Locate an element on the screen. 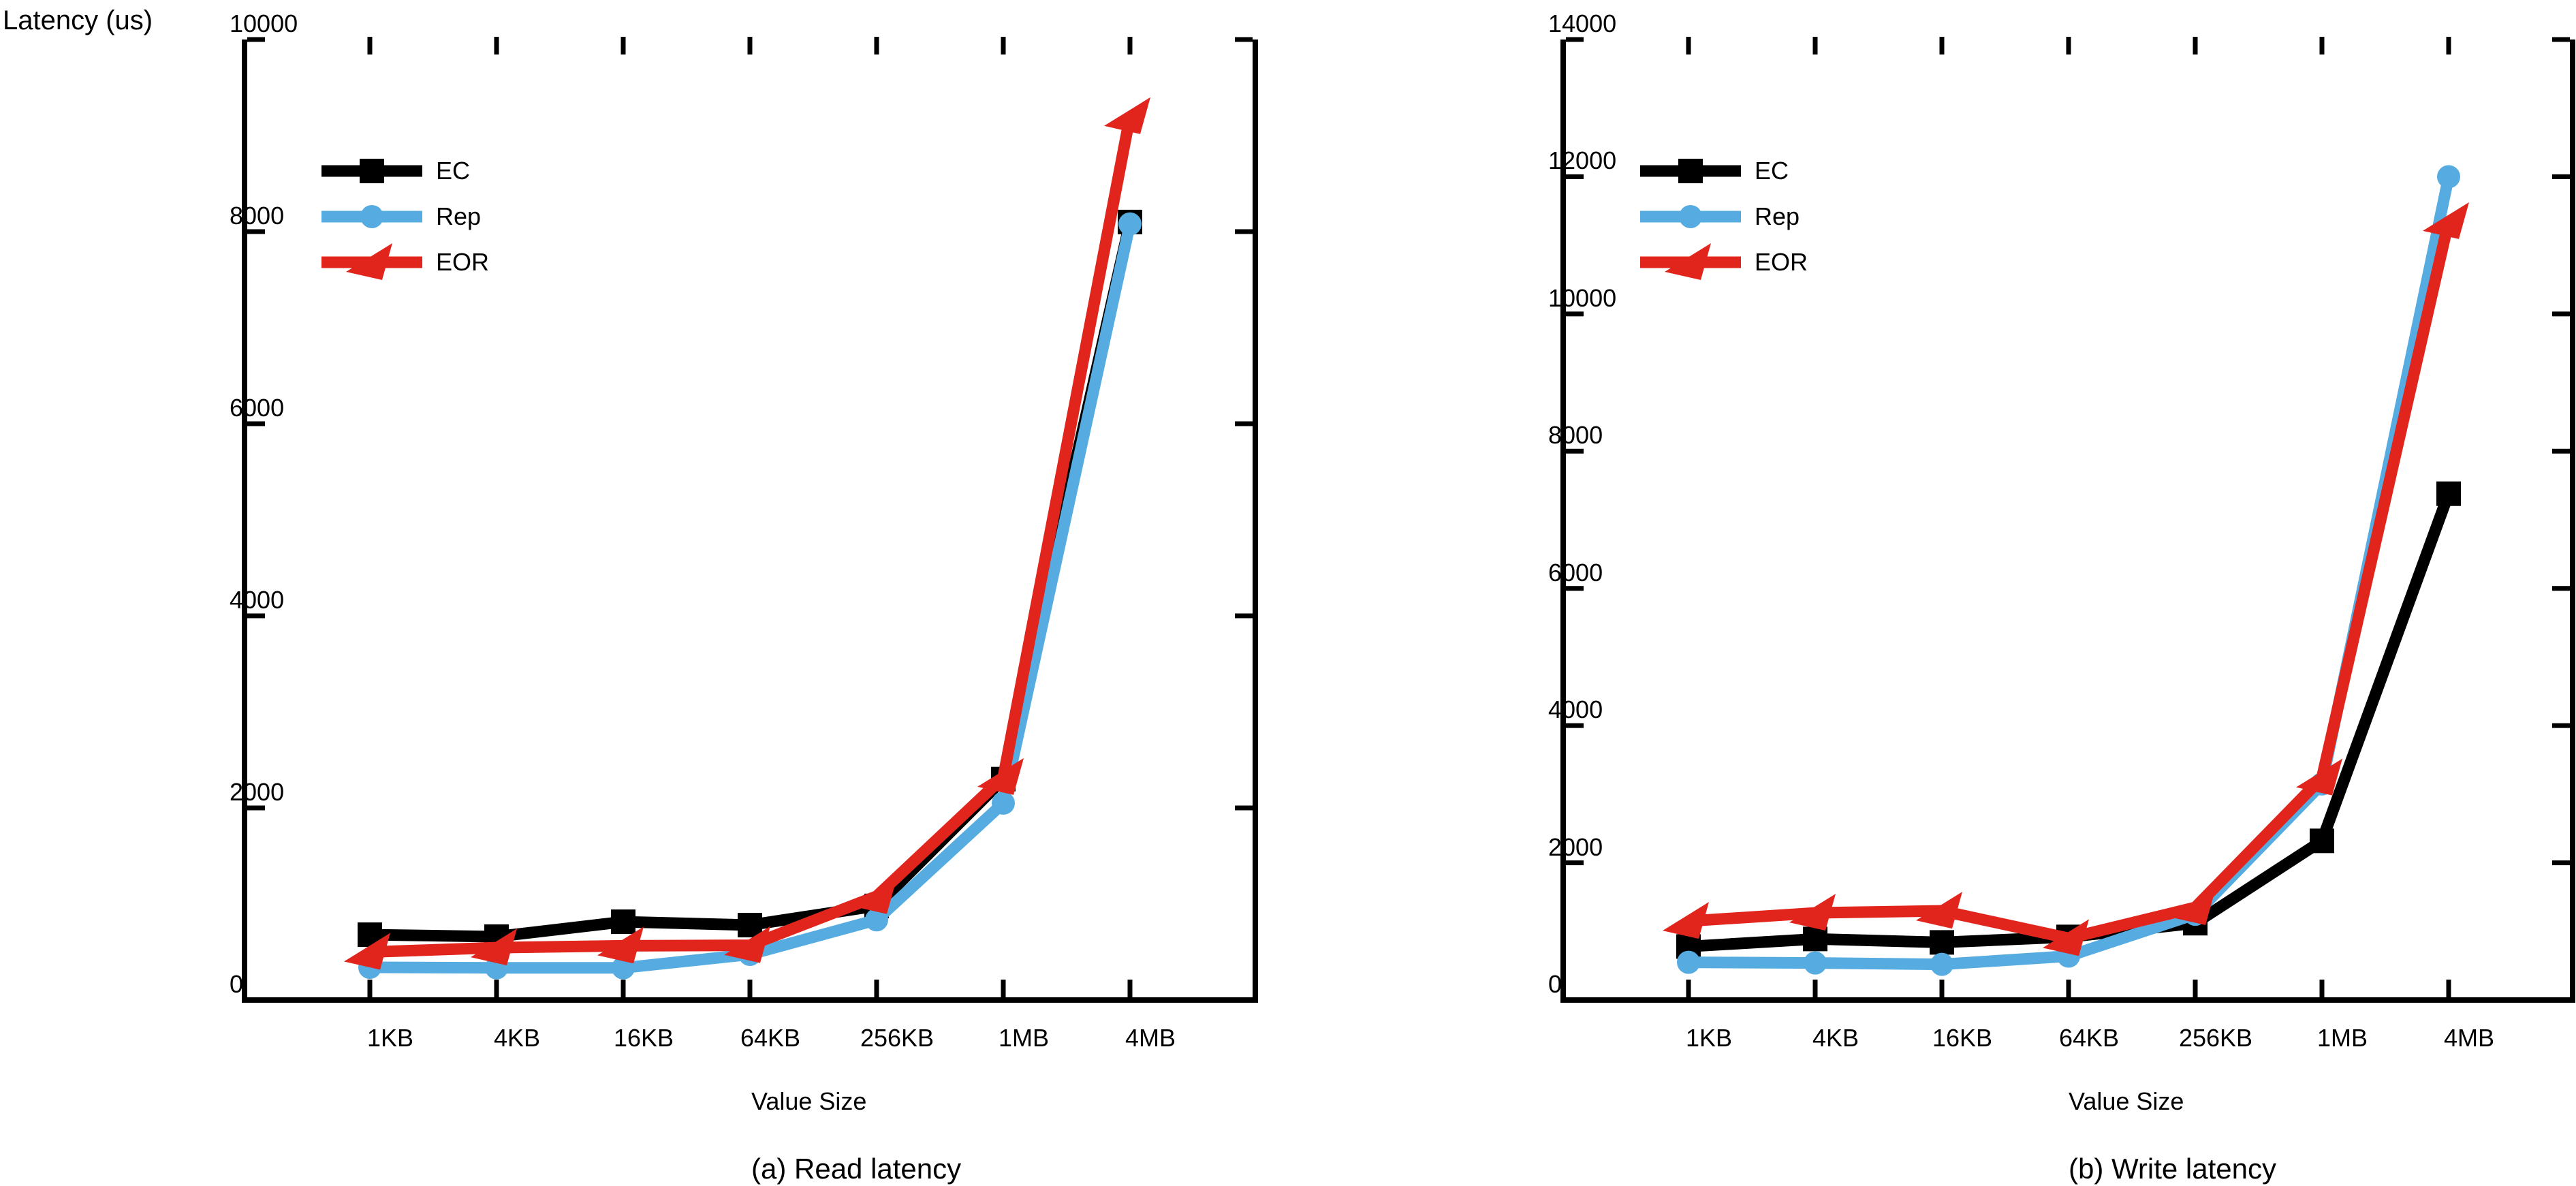 This screenshot has height=1186, width=2576. y-axis-line is located at coordinates (244, 521).